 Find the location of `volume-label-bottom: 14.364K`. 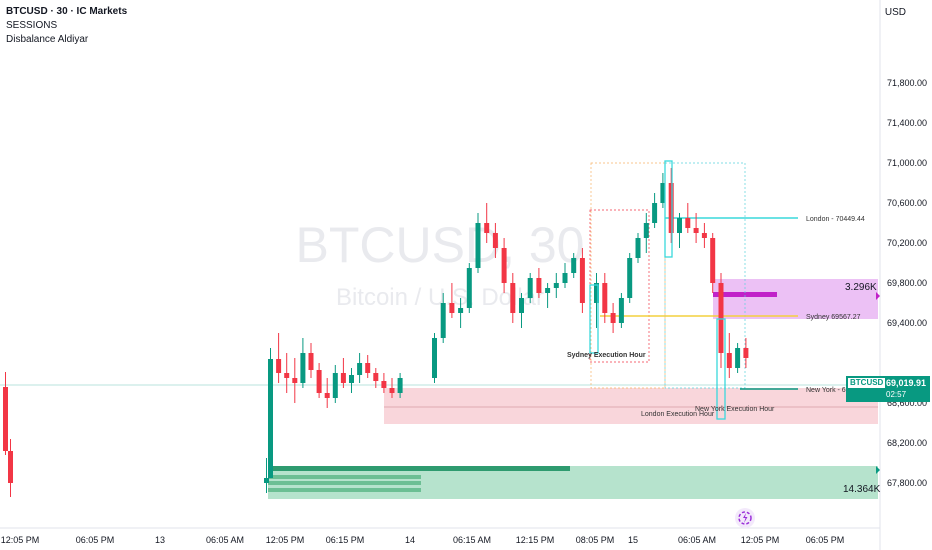

volume-label-bottom: 14.364K is located at coordinates (862, 489).